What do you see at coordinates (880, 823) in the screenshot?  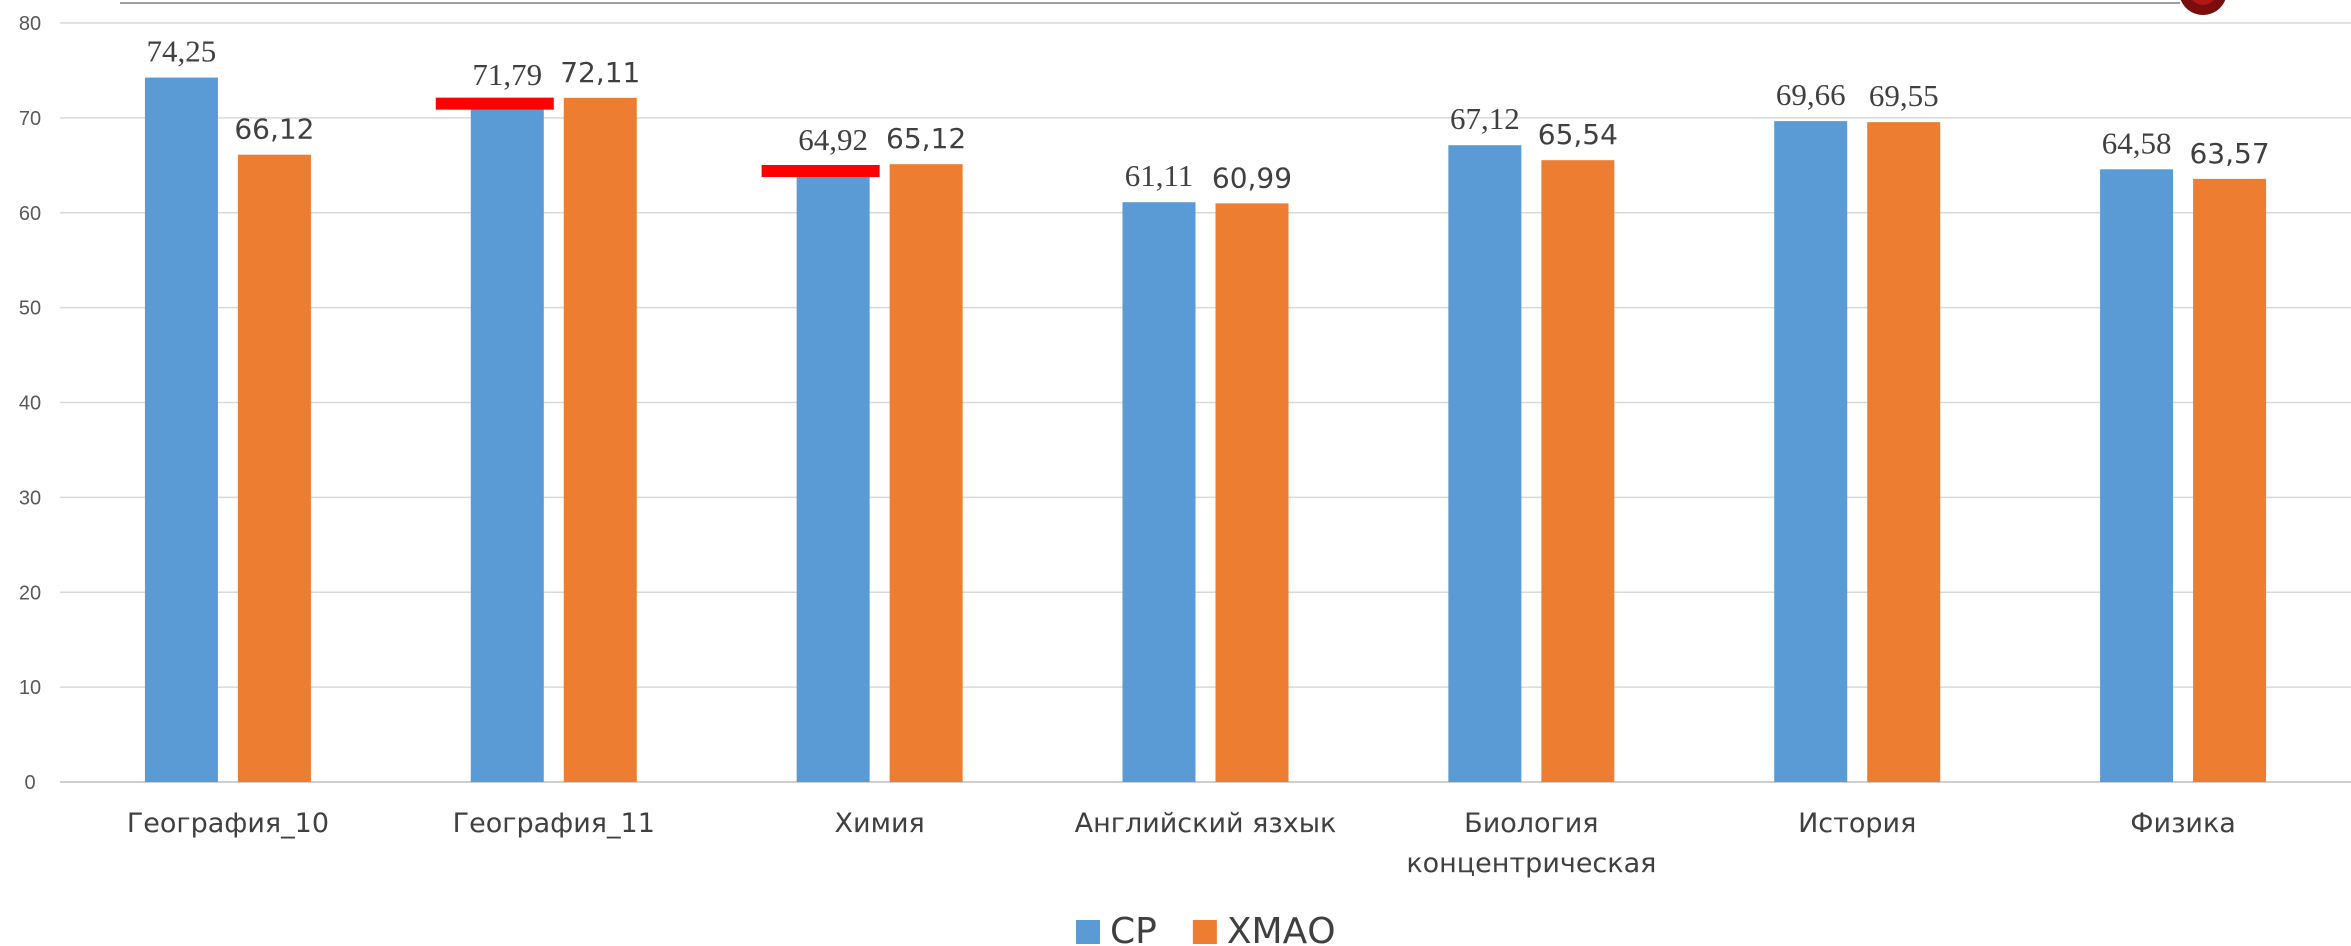 I see `x-tick-label: Химия` at bounding box center [880, 823].